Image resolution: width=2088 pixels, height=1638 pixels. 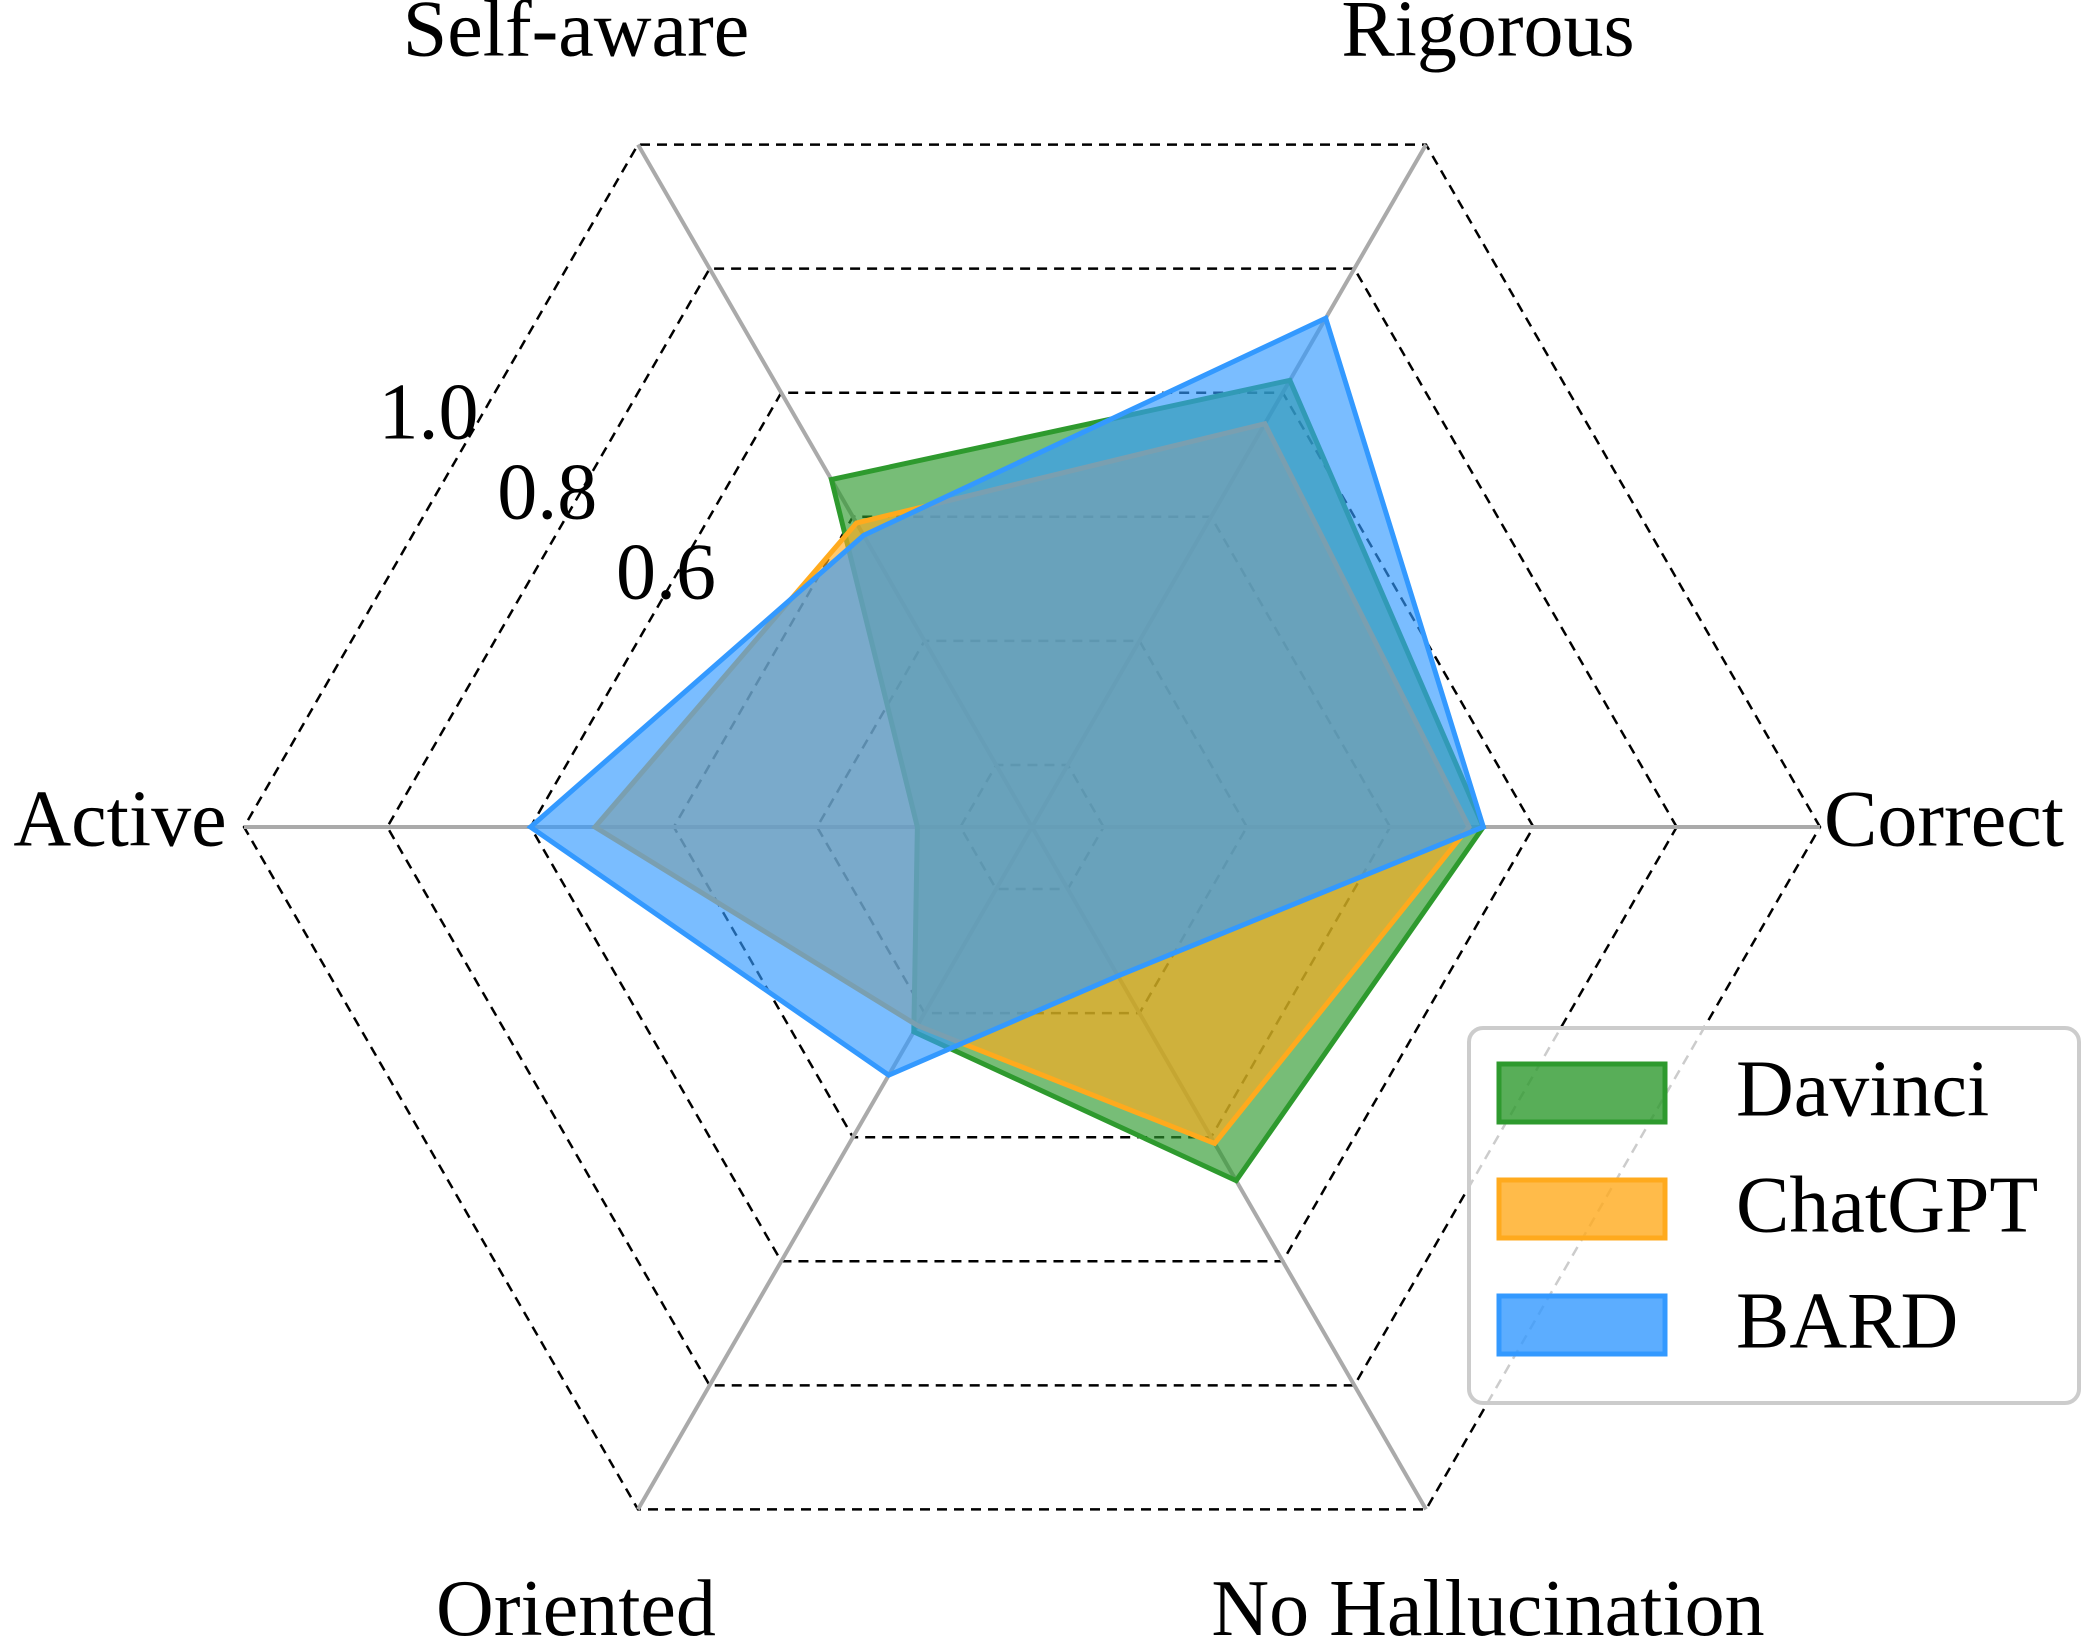 I want to click on axis-label: Active, so click(x=119, y=819).